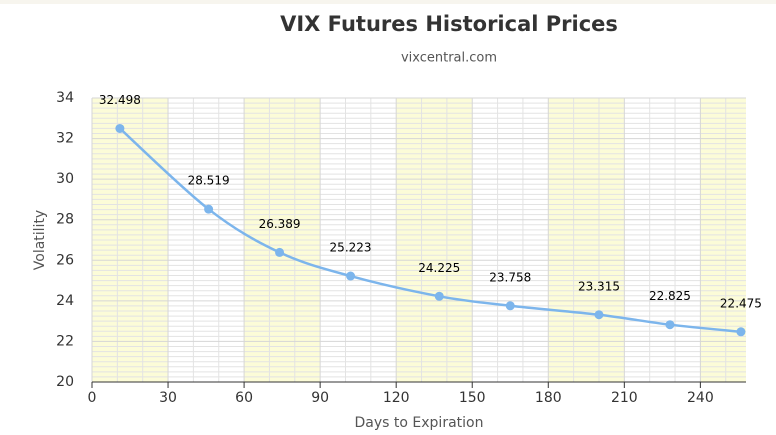 This screenshot has width=776, height=435. Describe the element at coordinates (624, 398) in the screenshot. I see `x-tick-label: 210` at that location.